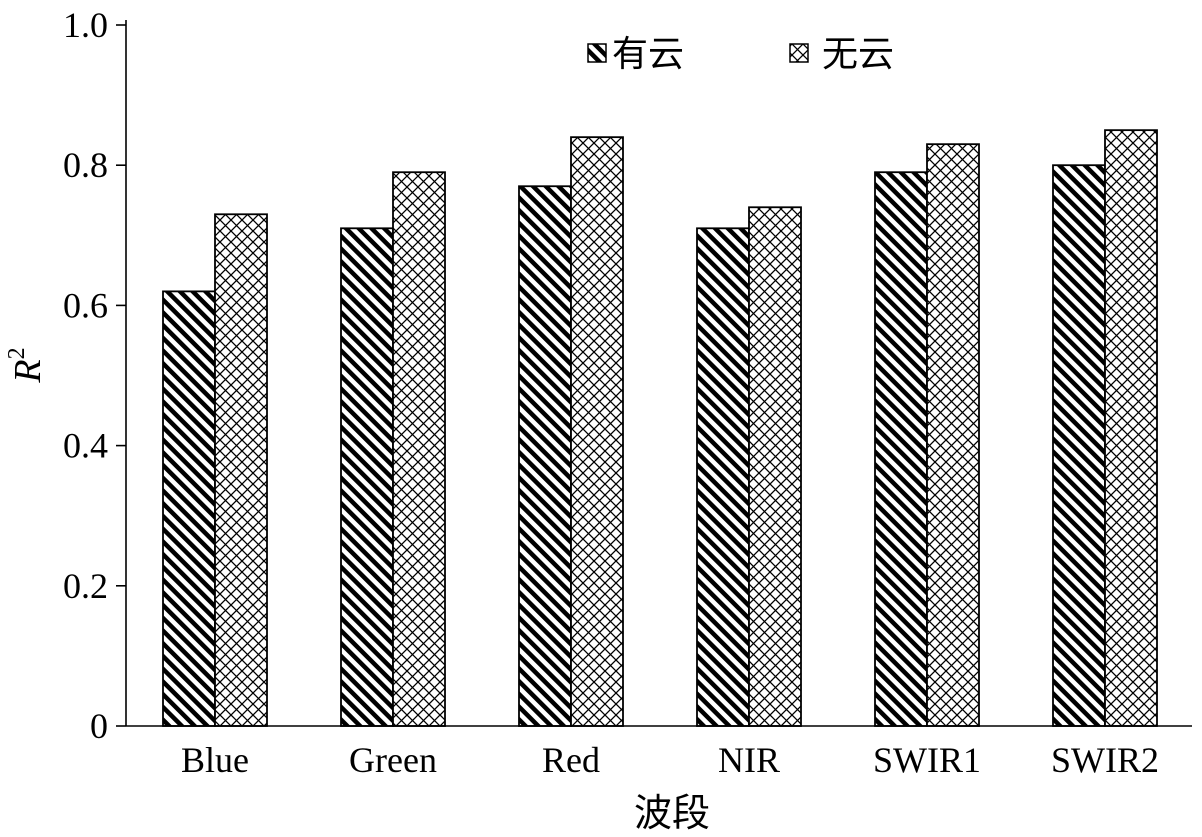 This screenshot has width=1202, height=837. Describe the element at coordinates (571, 760) in the screenshot. I see `x-tick-label-red: Red` at that location.